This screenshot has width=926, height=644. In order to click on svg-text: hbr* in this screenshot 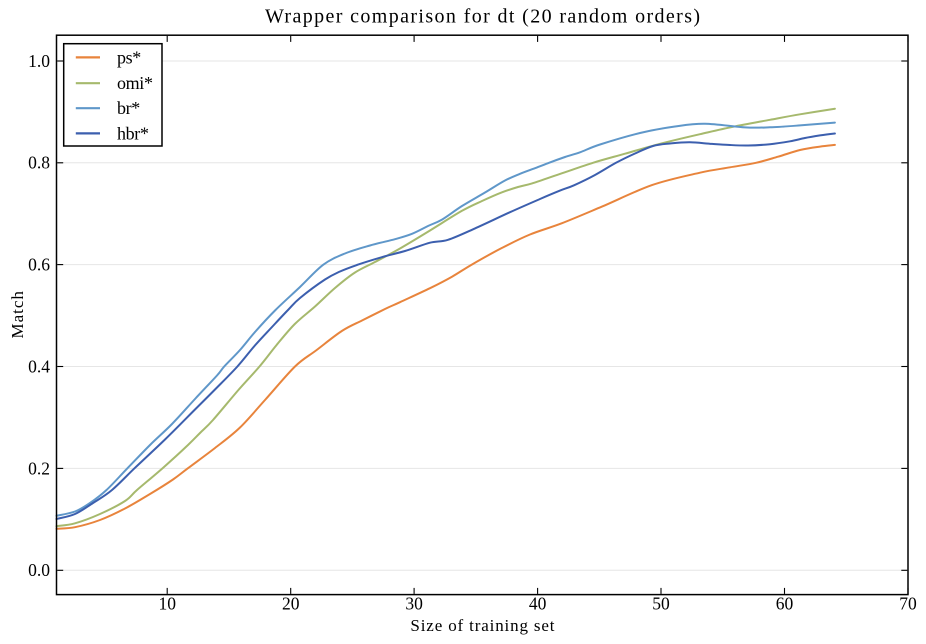, I will do `click(133, 133)`.